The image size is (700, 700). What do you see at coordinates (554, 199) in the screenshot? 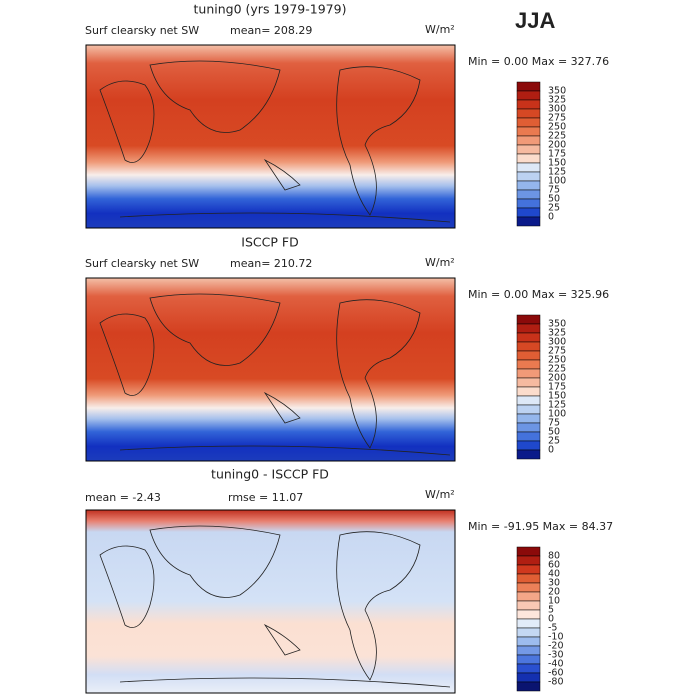
I see `colorbar-label: 50` at bounding box center [554, 199].